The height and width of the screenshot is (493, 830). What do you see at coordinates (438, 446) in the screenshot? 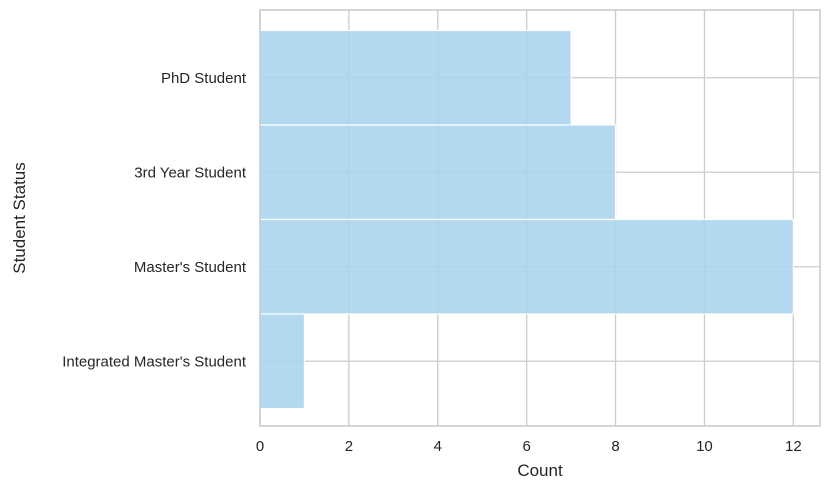
I see `x-tick-label: 4` at bounding box center [438, 446].